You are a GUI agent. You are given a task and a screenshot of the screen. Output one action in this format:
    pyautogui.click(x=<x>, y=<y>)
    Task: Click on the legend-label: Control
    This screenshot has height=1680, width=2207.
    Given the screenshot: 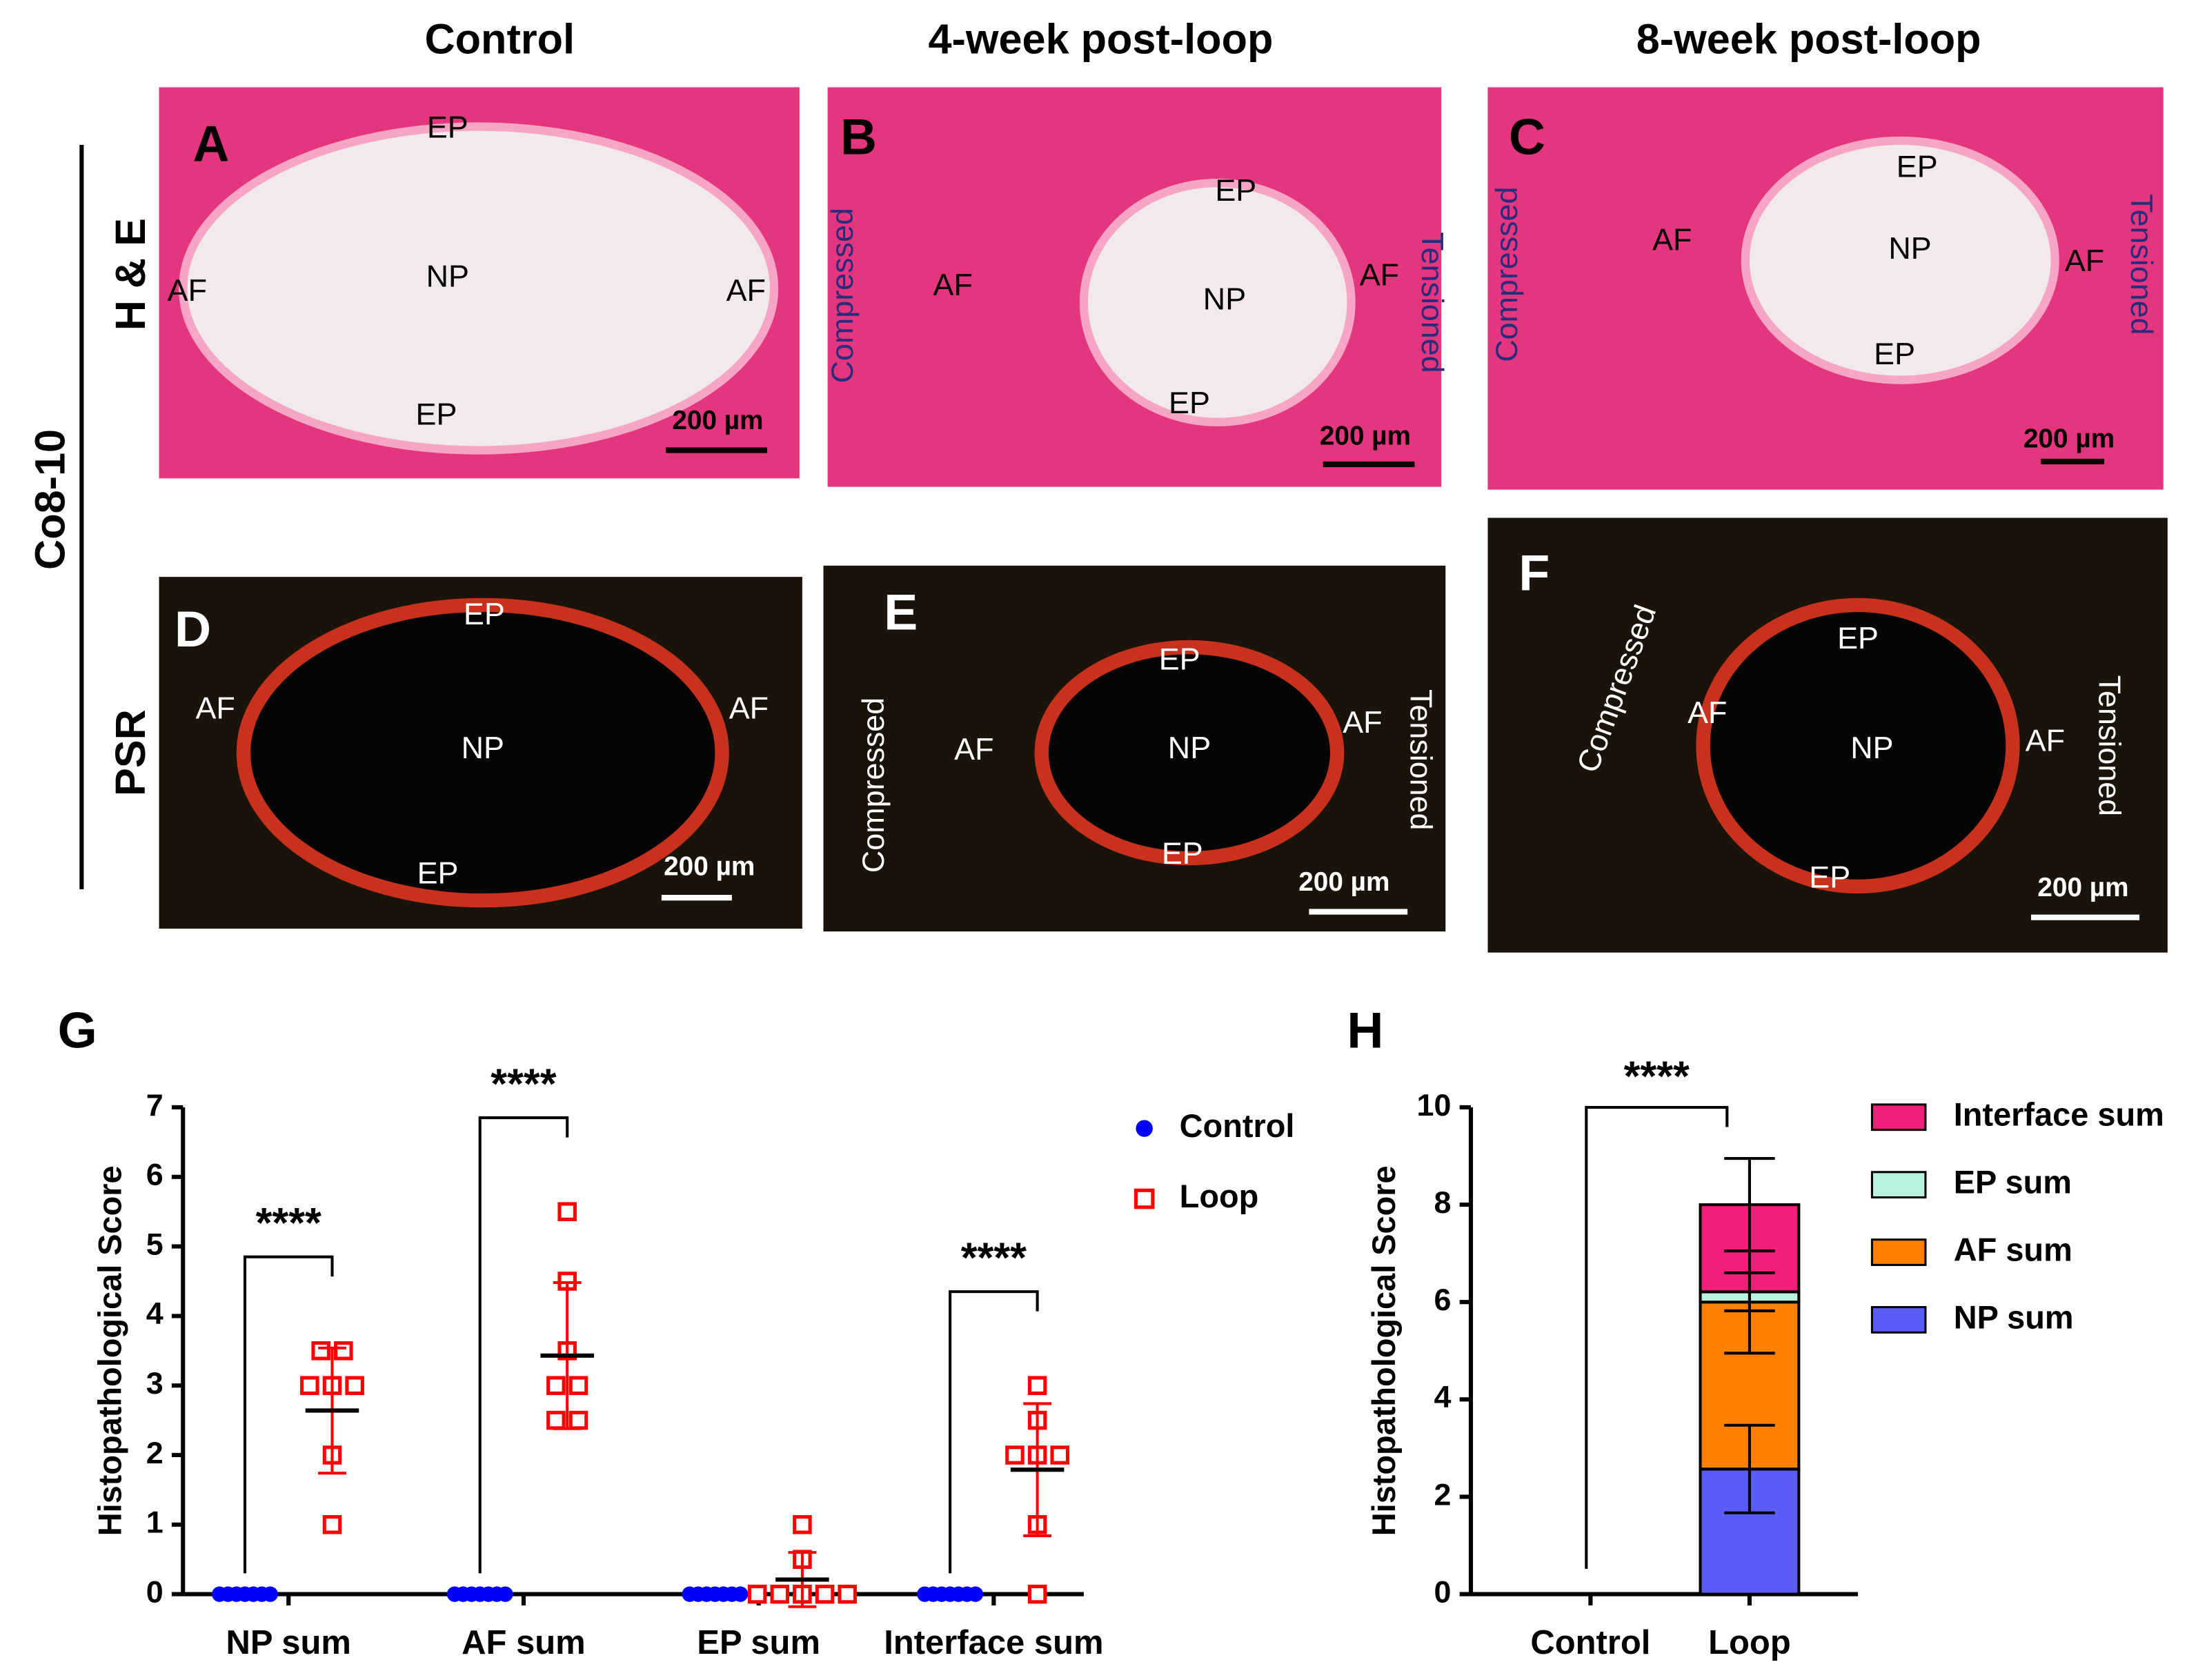 What is the action you would take?
    pyautogui.click(x=1237, y=1126)
    